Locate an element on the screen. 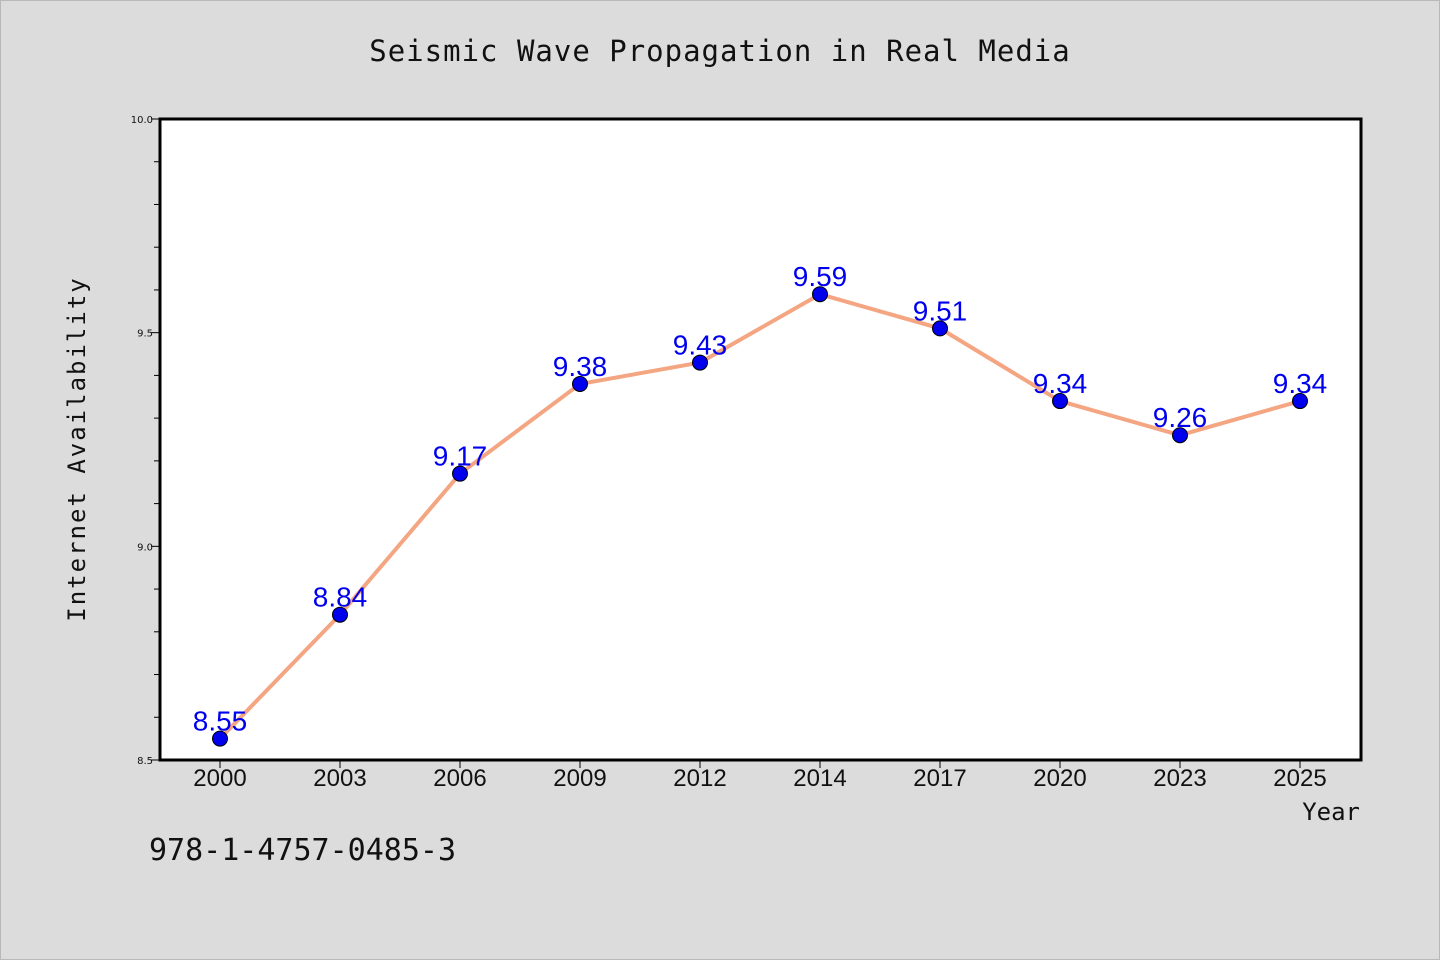 The width and height of the screenshot is (1440, 960). data-label: 9.59 is located at coordinates (820, 276).